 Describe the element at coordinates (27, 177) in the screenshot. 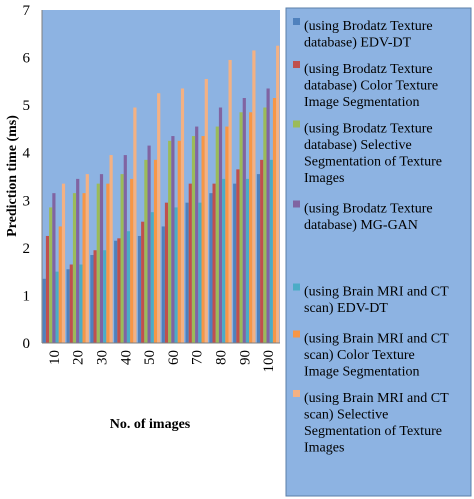

I see `y-tick-labels: 0 1 2 3 4 5 6 7` at that location.